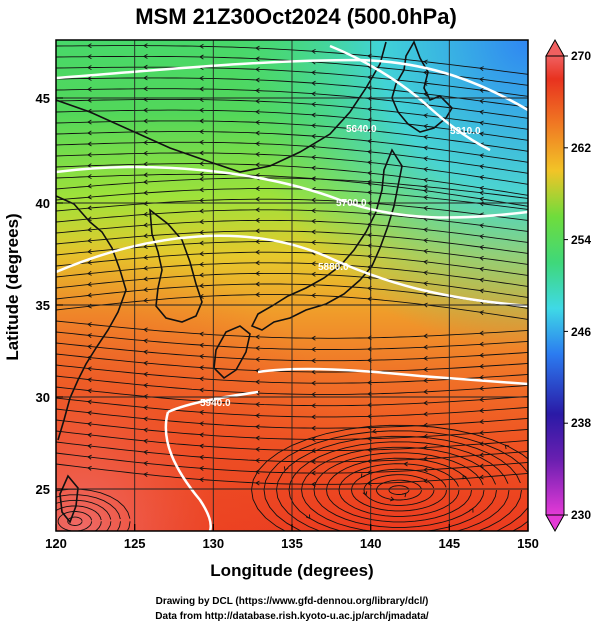  What do you see at coordinates (59, 293) in the screenshot?
I see `y-axis-ticks` at bounding box center [59, 293].